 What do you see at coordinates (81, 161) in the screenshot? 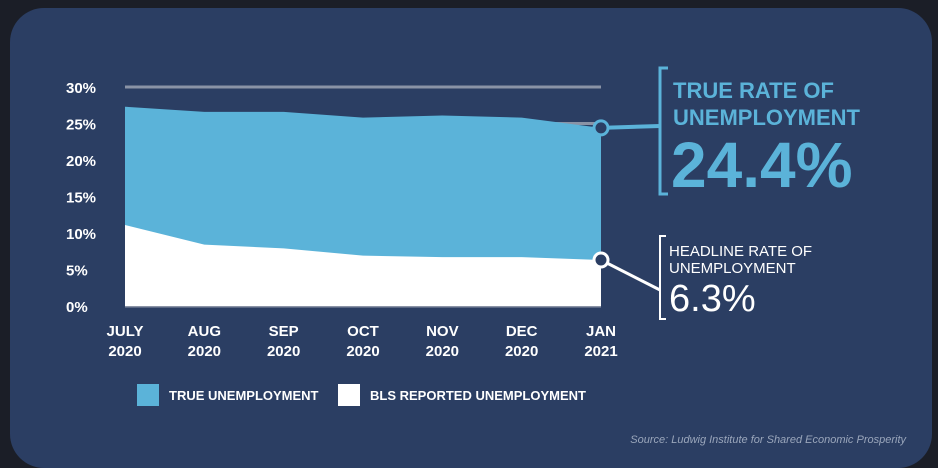
I see `y-tick-label: 20%` at bounding box center [81, 161].